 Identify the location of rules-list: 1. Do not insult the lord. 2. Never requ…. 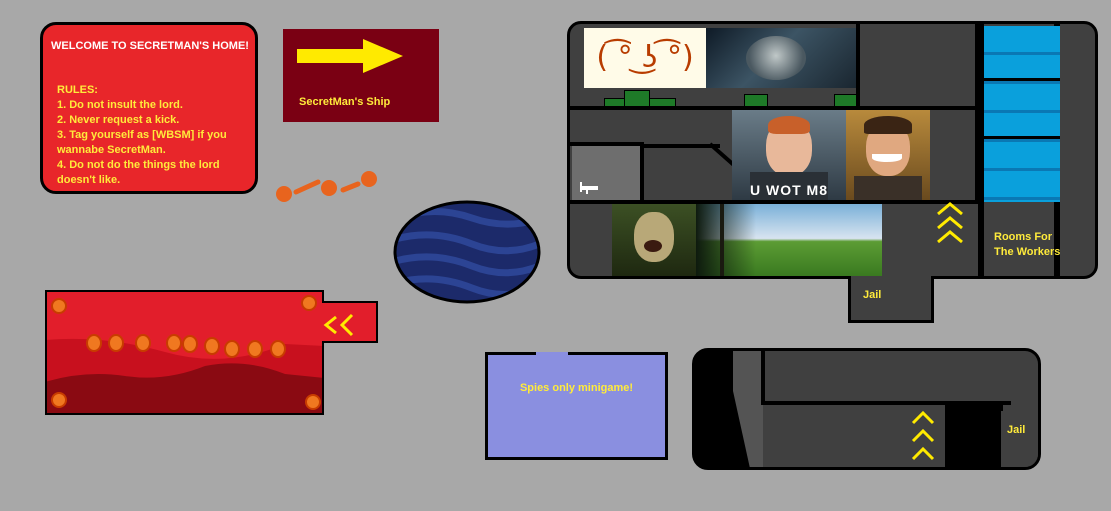
(155, 143).